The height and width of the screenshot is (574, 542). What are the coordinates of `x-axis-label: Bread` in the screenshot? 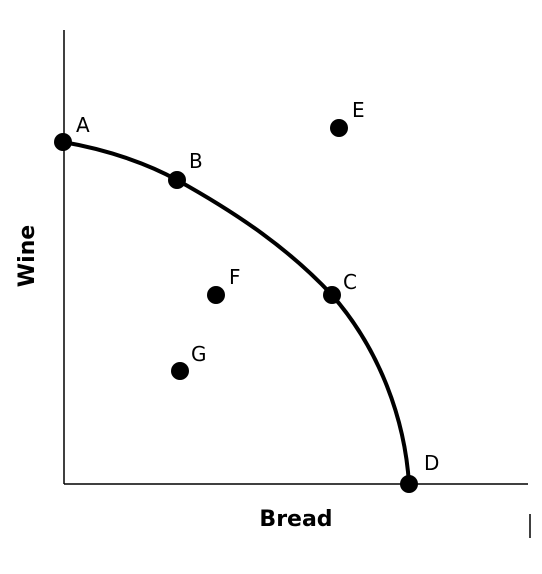 It's located at (295, 519).